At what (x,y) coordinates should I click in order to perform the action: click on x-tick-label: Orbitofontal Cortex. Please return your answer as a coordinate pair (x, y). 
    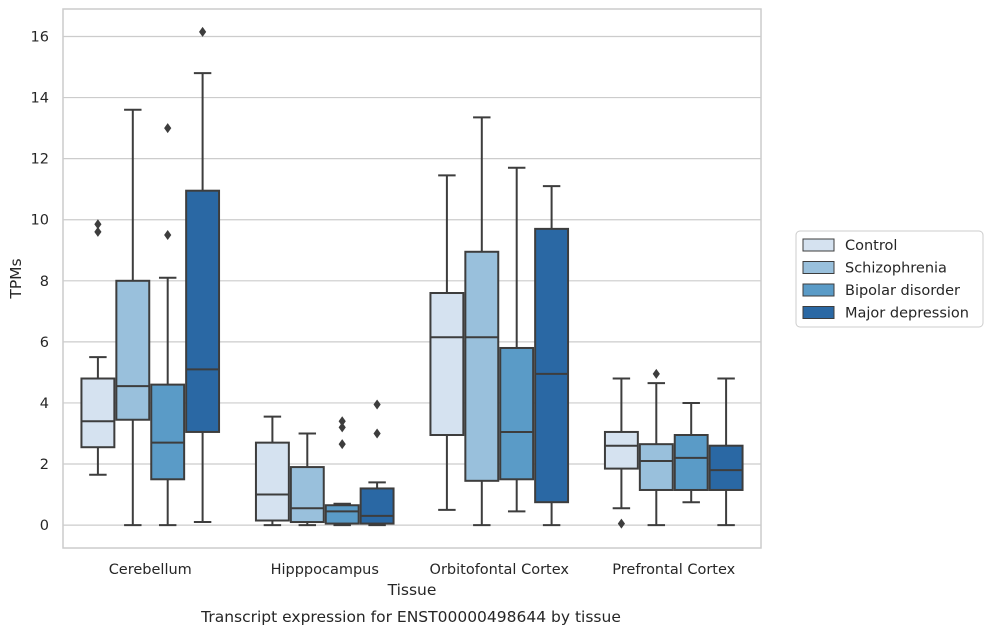
    Looking at the image, I should click on (500, 570).